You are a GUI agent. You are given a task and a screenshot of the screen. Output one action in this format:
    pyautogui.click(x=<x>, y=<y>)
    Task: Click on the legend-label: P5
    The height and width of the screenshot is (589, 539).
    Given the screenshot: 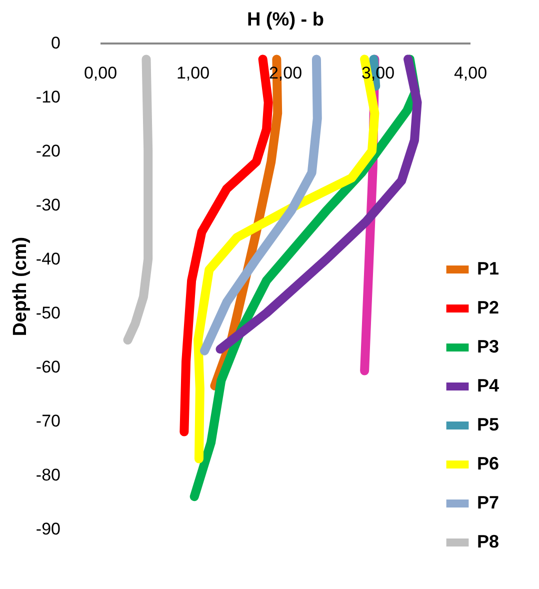 What is the action you would take?
    pyautogui.click(x=488, y=424)
    